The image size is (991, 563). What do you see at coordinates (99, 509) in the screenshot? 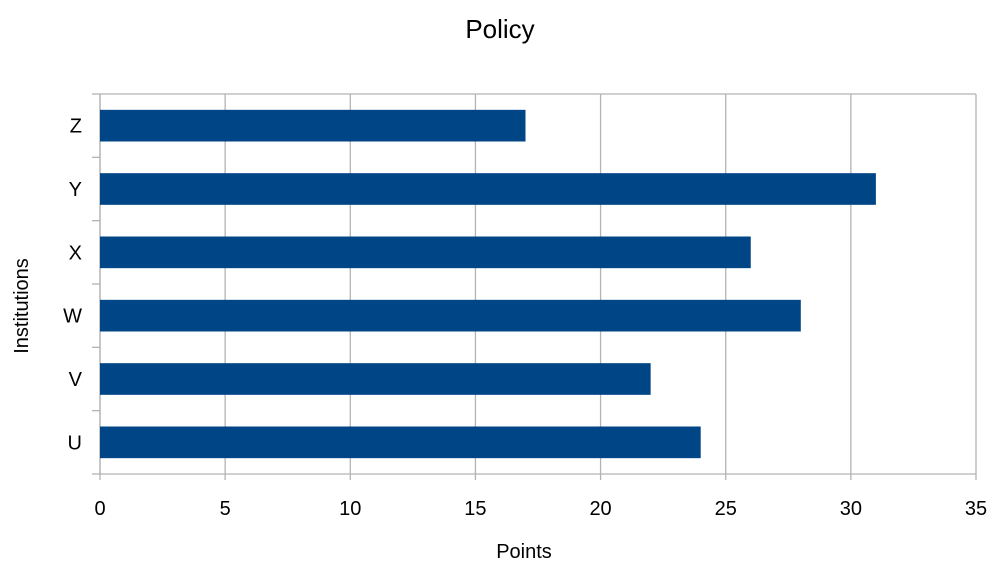
I see `x-tick-label: 0` at bounding box center [99, 509].